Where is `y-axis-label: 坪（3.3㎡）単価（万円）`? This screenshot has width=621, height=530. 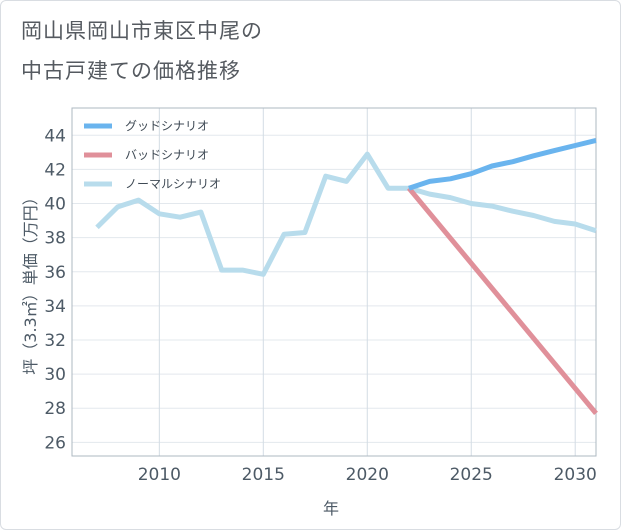 y-axis-label: 坪（3.3㎡）単価（万円） is located at coordinates (30, 281).